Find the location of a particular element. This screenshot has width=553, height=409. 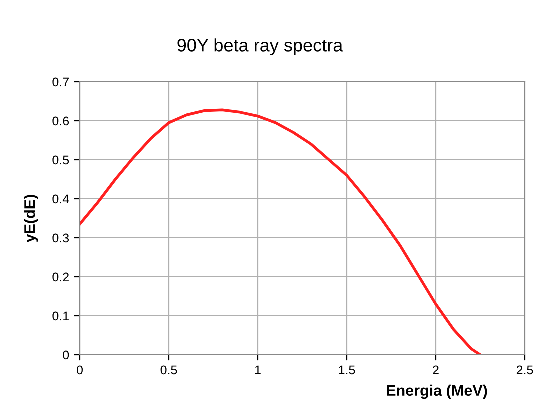

y-tick-label: 0.1 is located at coordinates (60, 316).